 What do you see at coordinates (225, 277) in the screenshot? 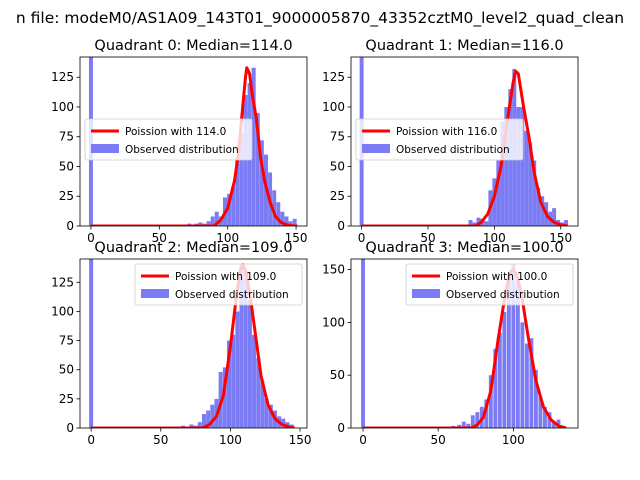
I see `legend-label: Poission with 109.0` at bounding box center [225, 277].